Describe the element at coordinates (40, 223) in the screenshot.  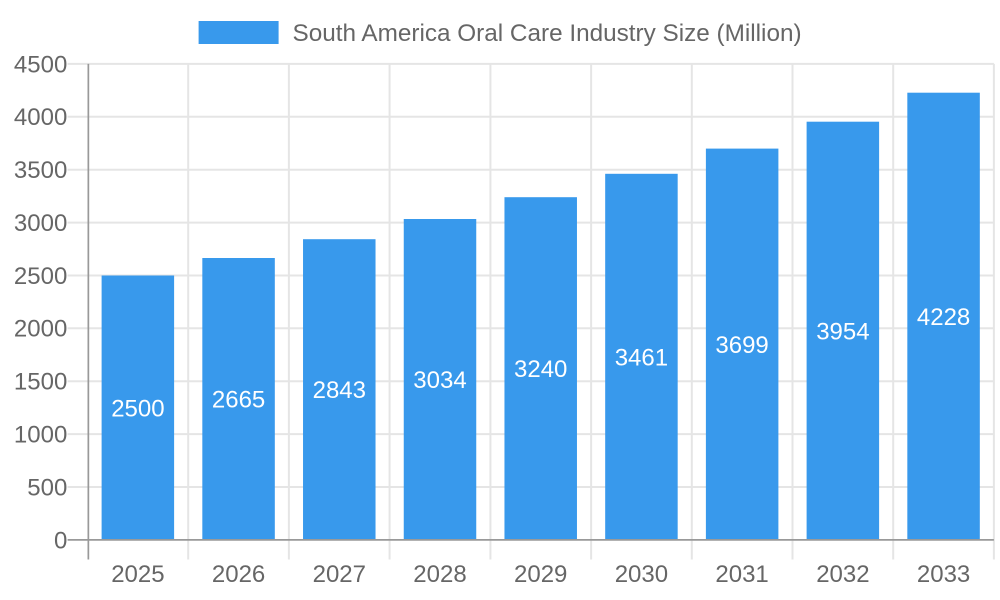
I see `svg-text: 3000` at that location.